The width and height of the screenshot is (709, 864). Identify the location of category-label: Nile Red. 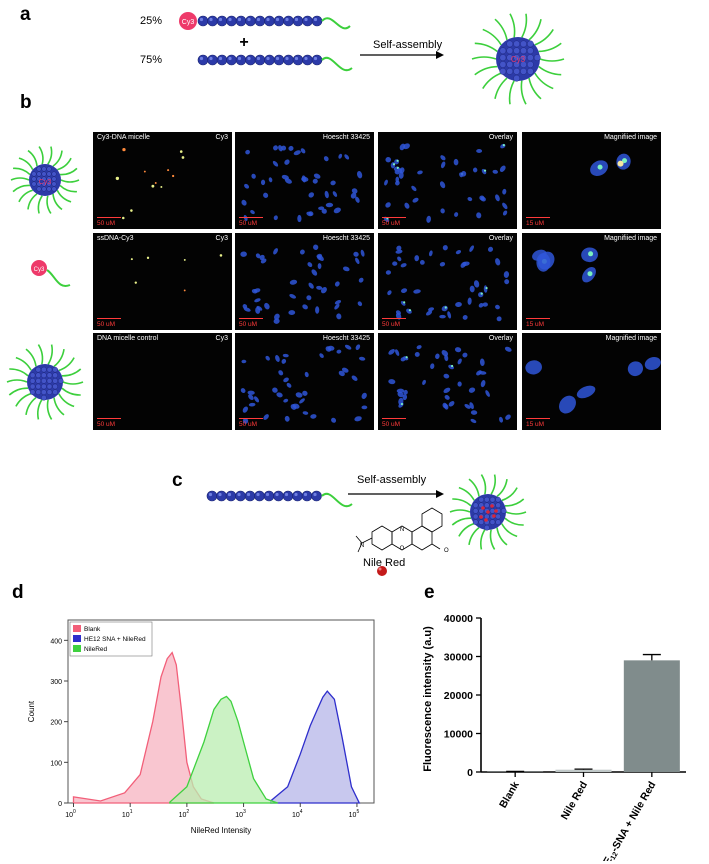
(574, 801).